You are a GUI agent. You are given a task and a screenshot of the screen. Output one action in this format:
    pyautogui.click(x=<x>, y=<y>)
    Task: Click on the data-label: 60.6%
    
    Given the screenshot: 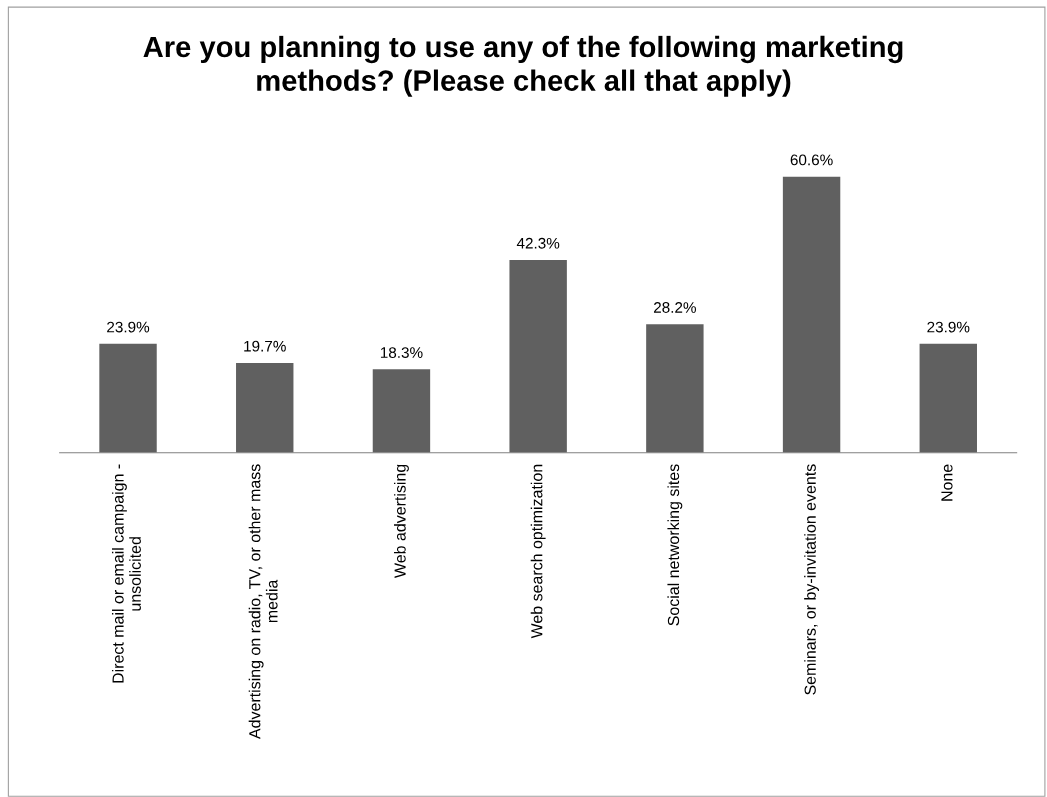 What is the action you would take?
    pyautogui.click(x=811, y=160)
    